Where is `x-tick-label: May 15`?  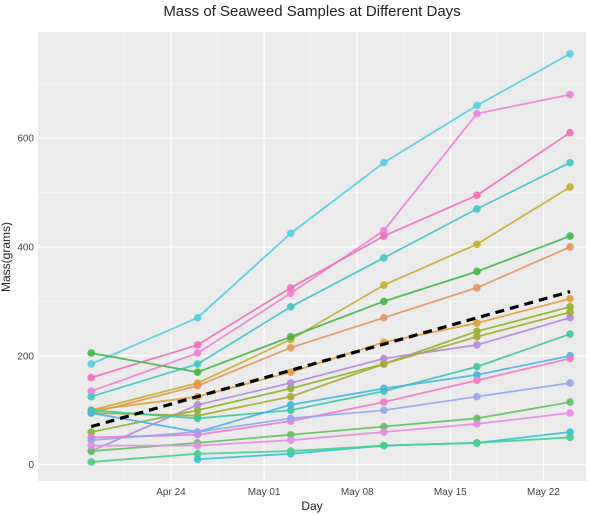 x-tick-label: May 15 is located at coordinates (450, 492).